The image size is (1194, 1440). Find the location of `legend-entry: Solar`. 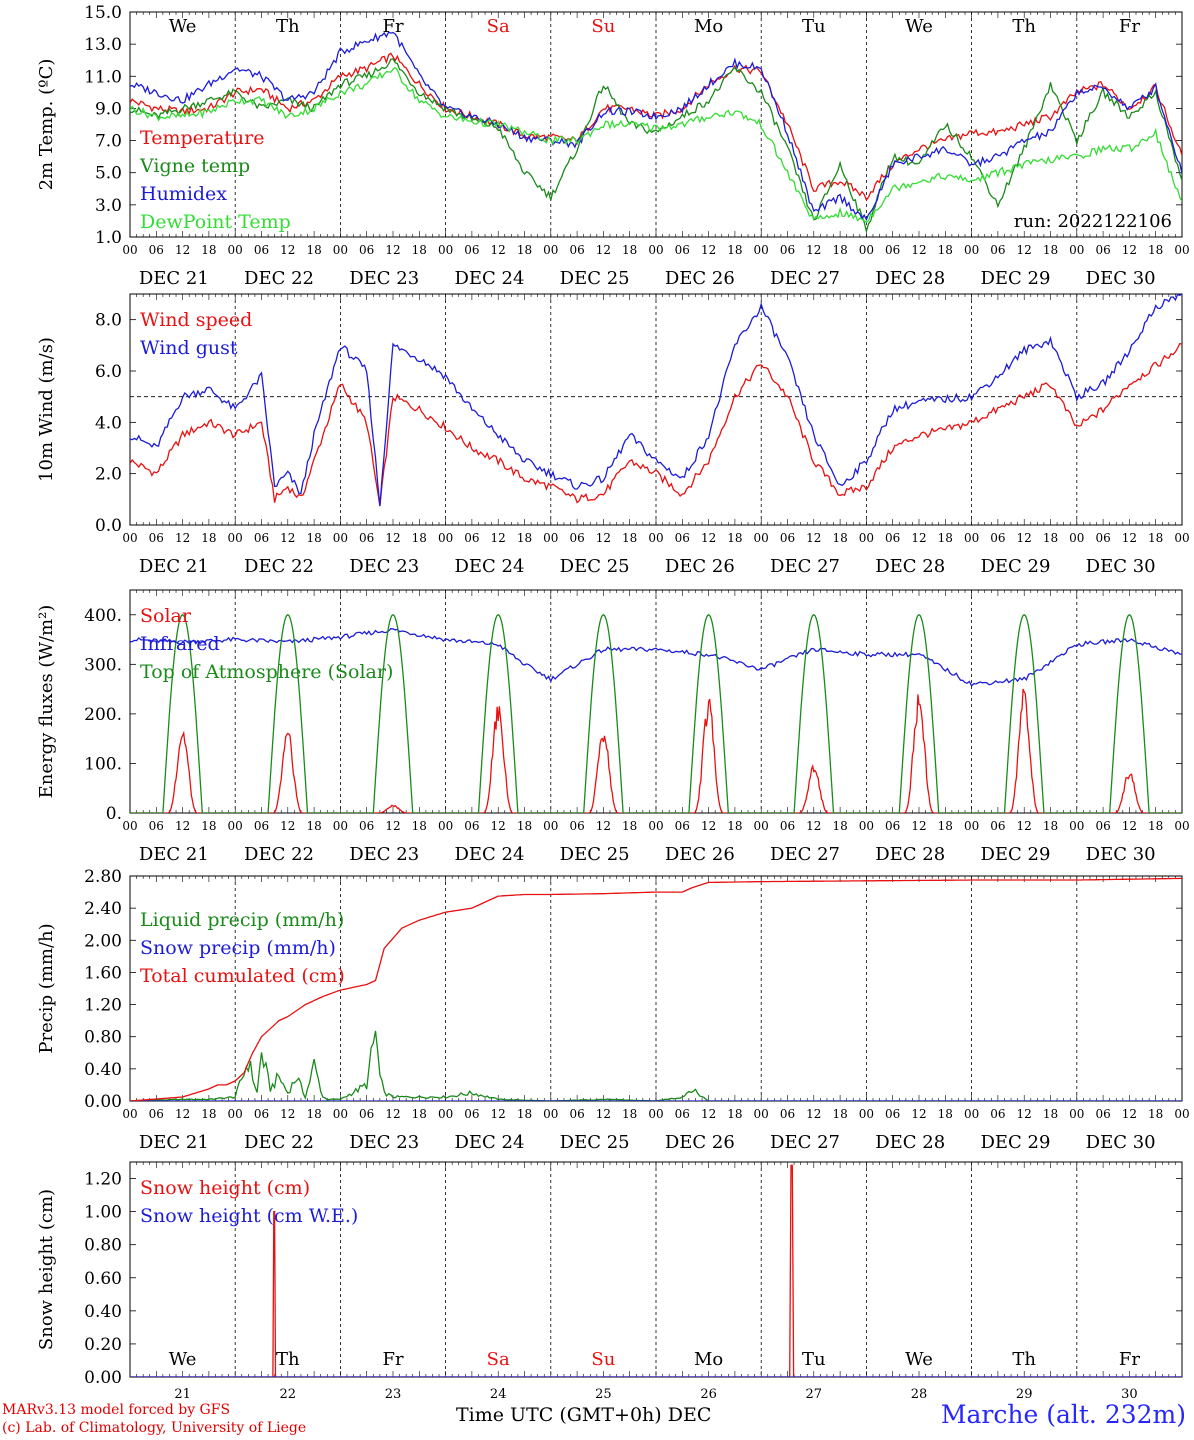

legend-entry: Solar is located at coordinates (166, 616).